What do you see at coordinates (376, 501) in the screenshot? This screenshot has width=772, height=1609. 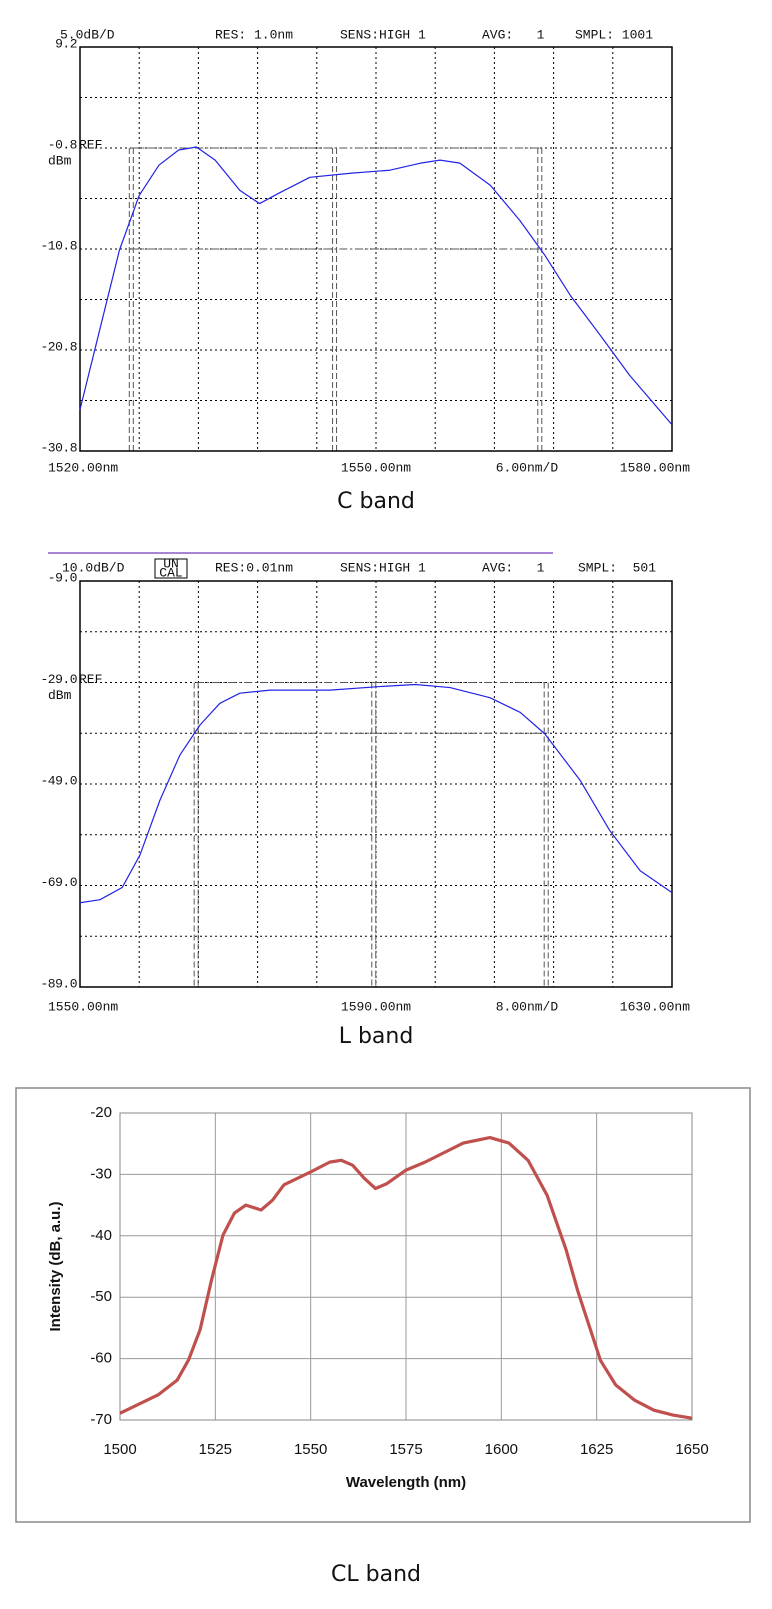 I see `caption: C band` at bounding box center [376, 501].